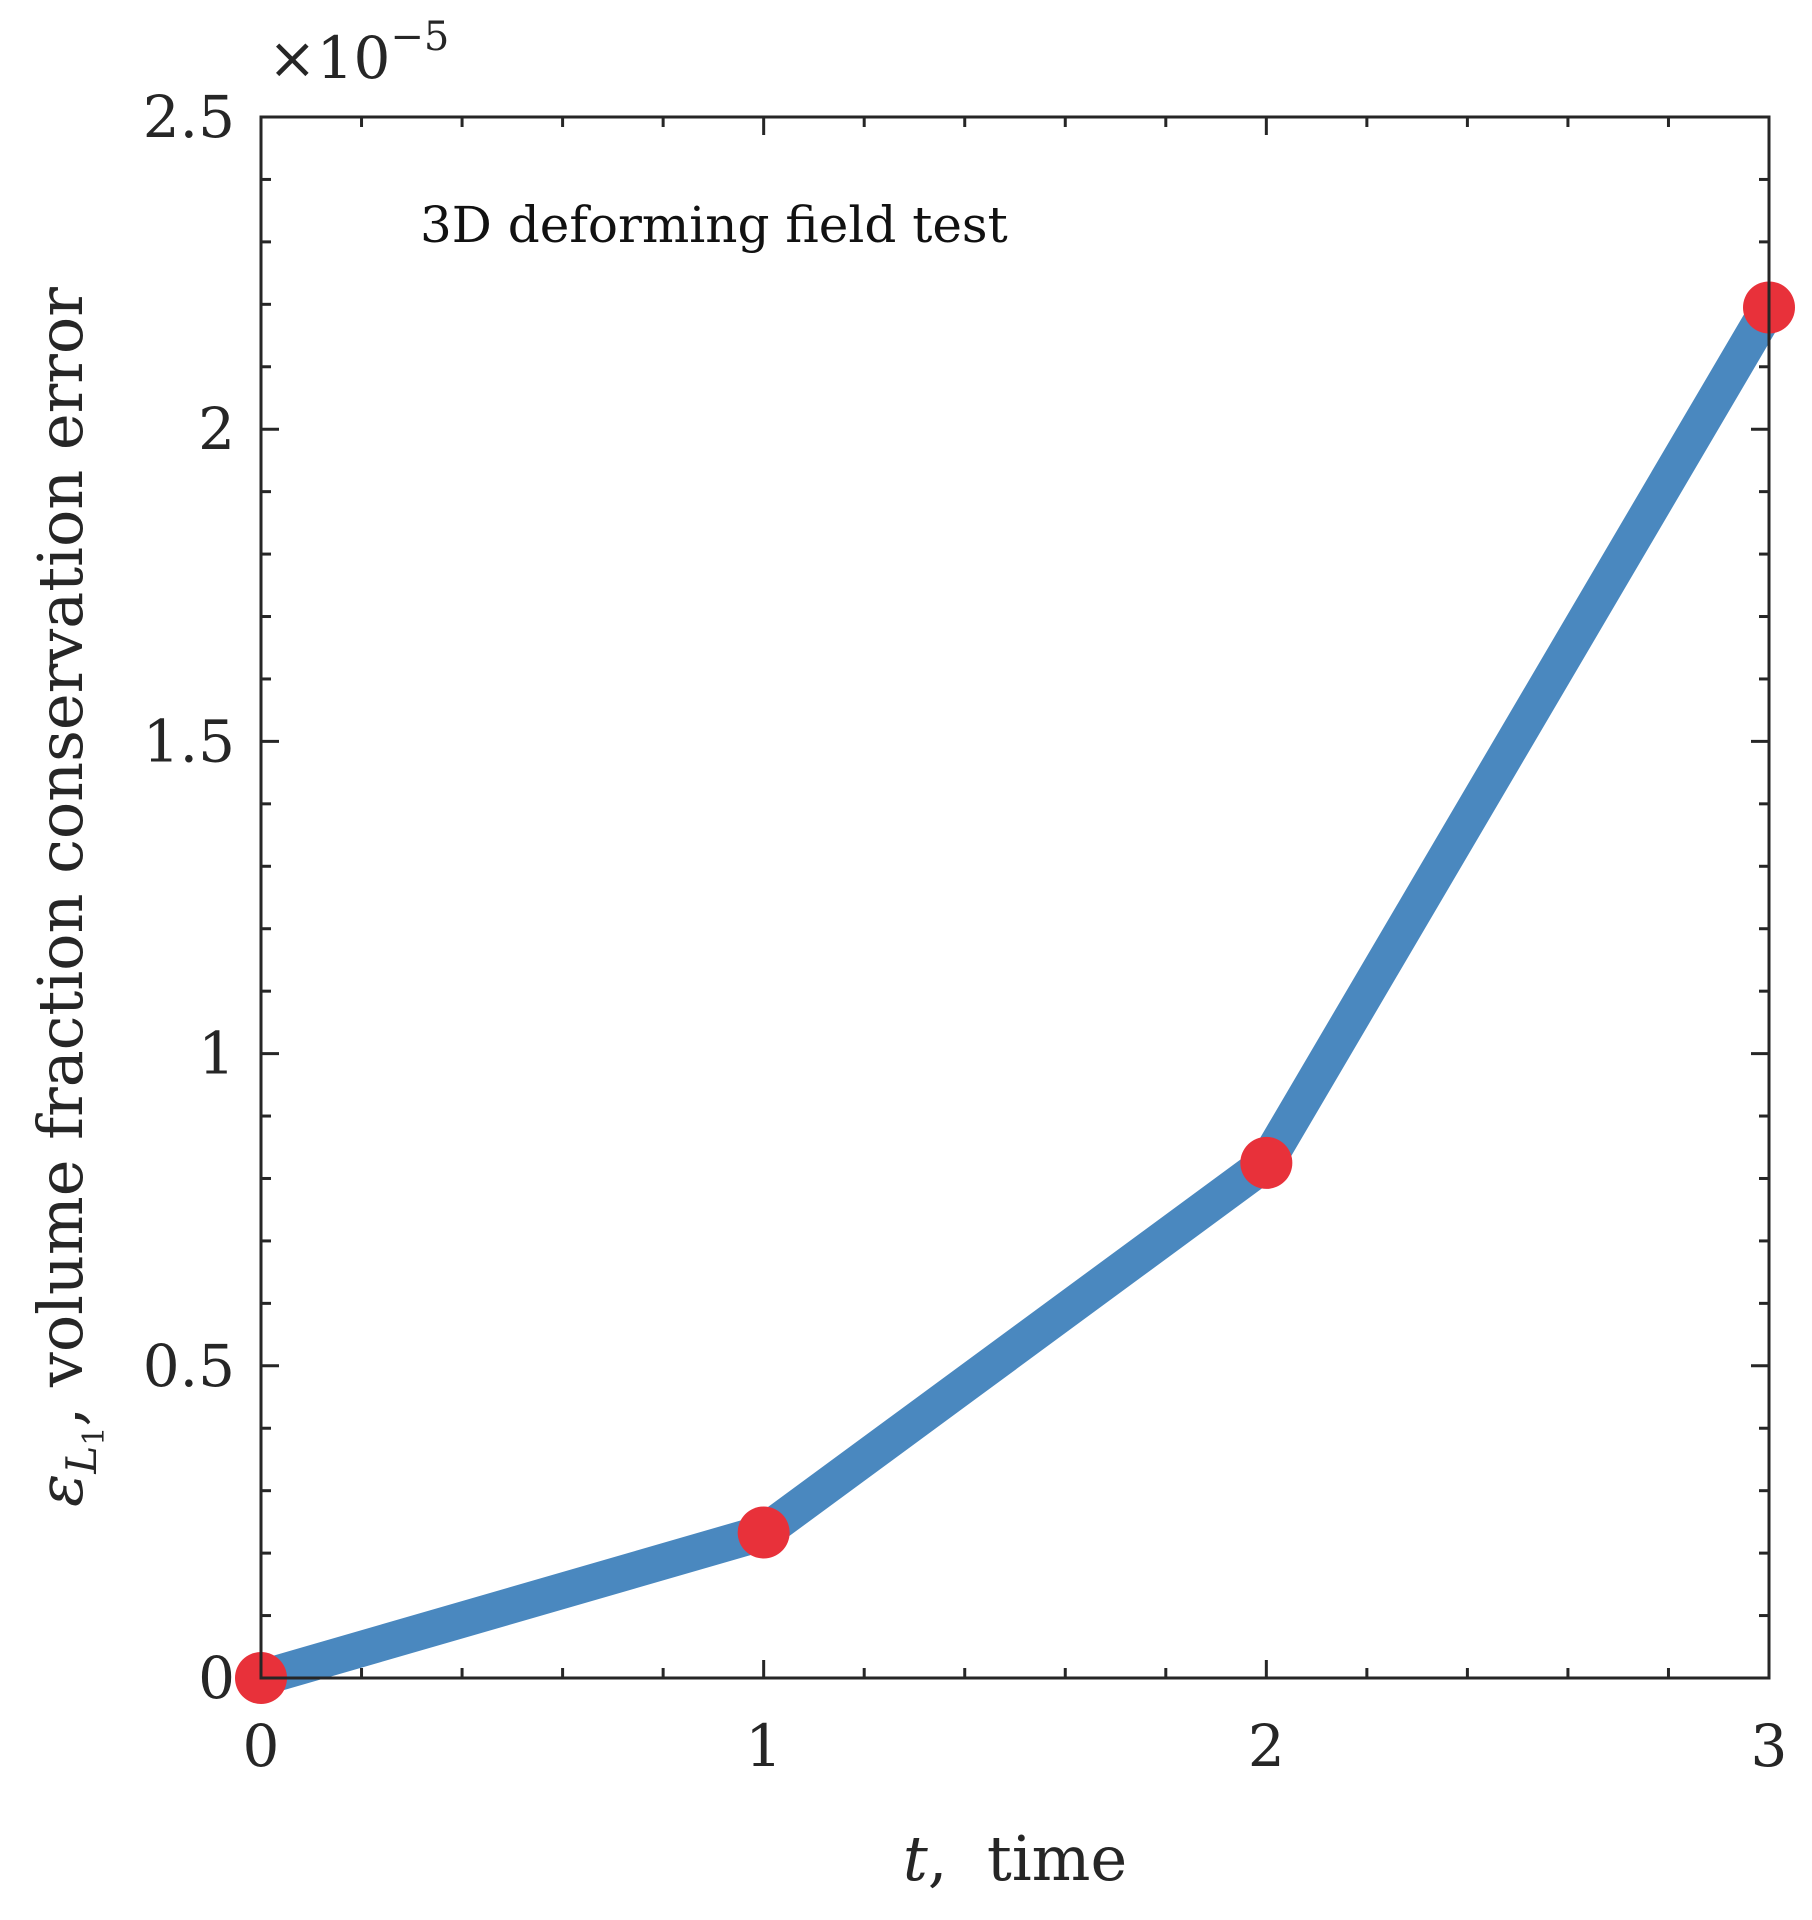  I want to click on y-tick-label: 0, so click(216, 1678).